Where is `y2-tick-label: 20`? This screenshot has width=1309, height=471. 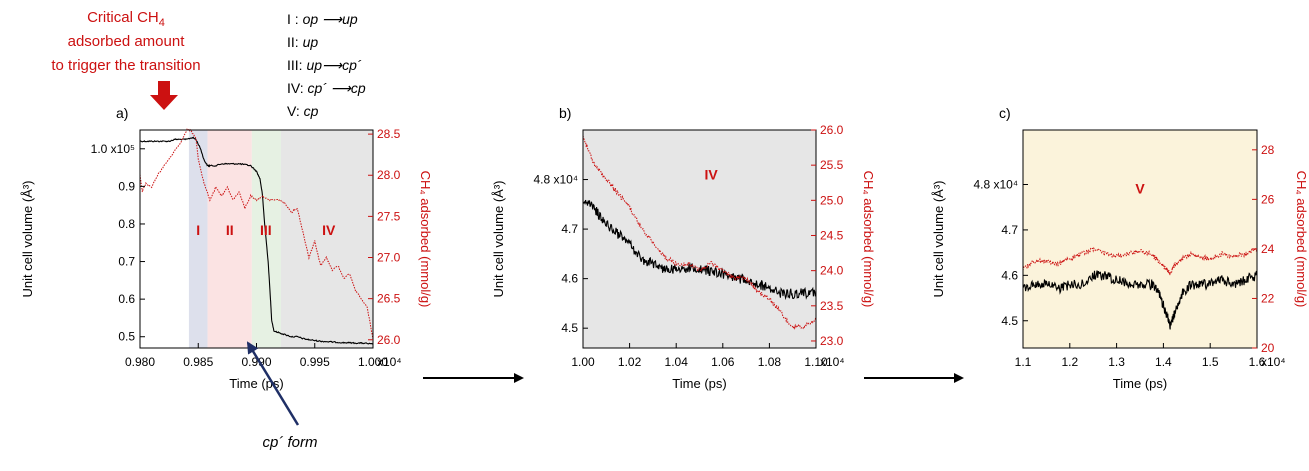
y2-tick-label: 20 is located at coordinates (1268, 348).